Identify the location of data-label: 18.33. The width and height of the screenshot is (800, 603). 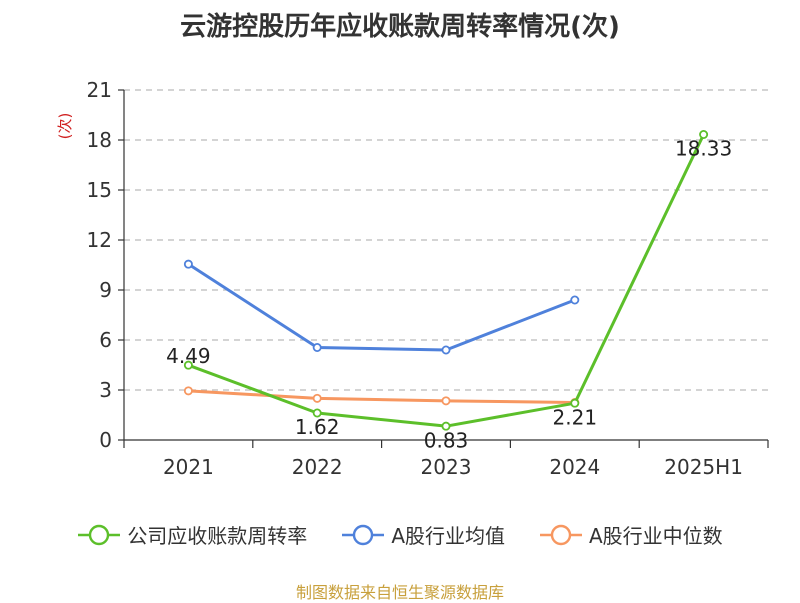
(703, 149).